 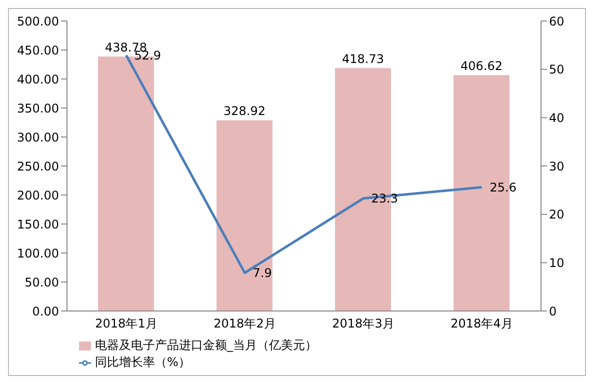 I want to click on legend-label: 电器及电子产品进口金额_当月（亿美元）, so click(x=206, y=345).